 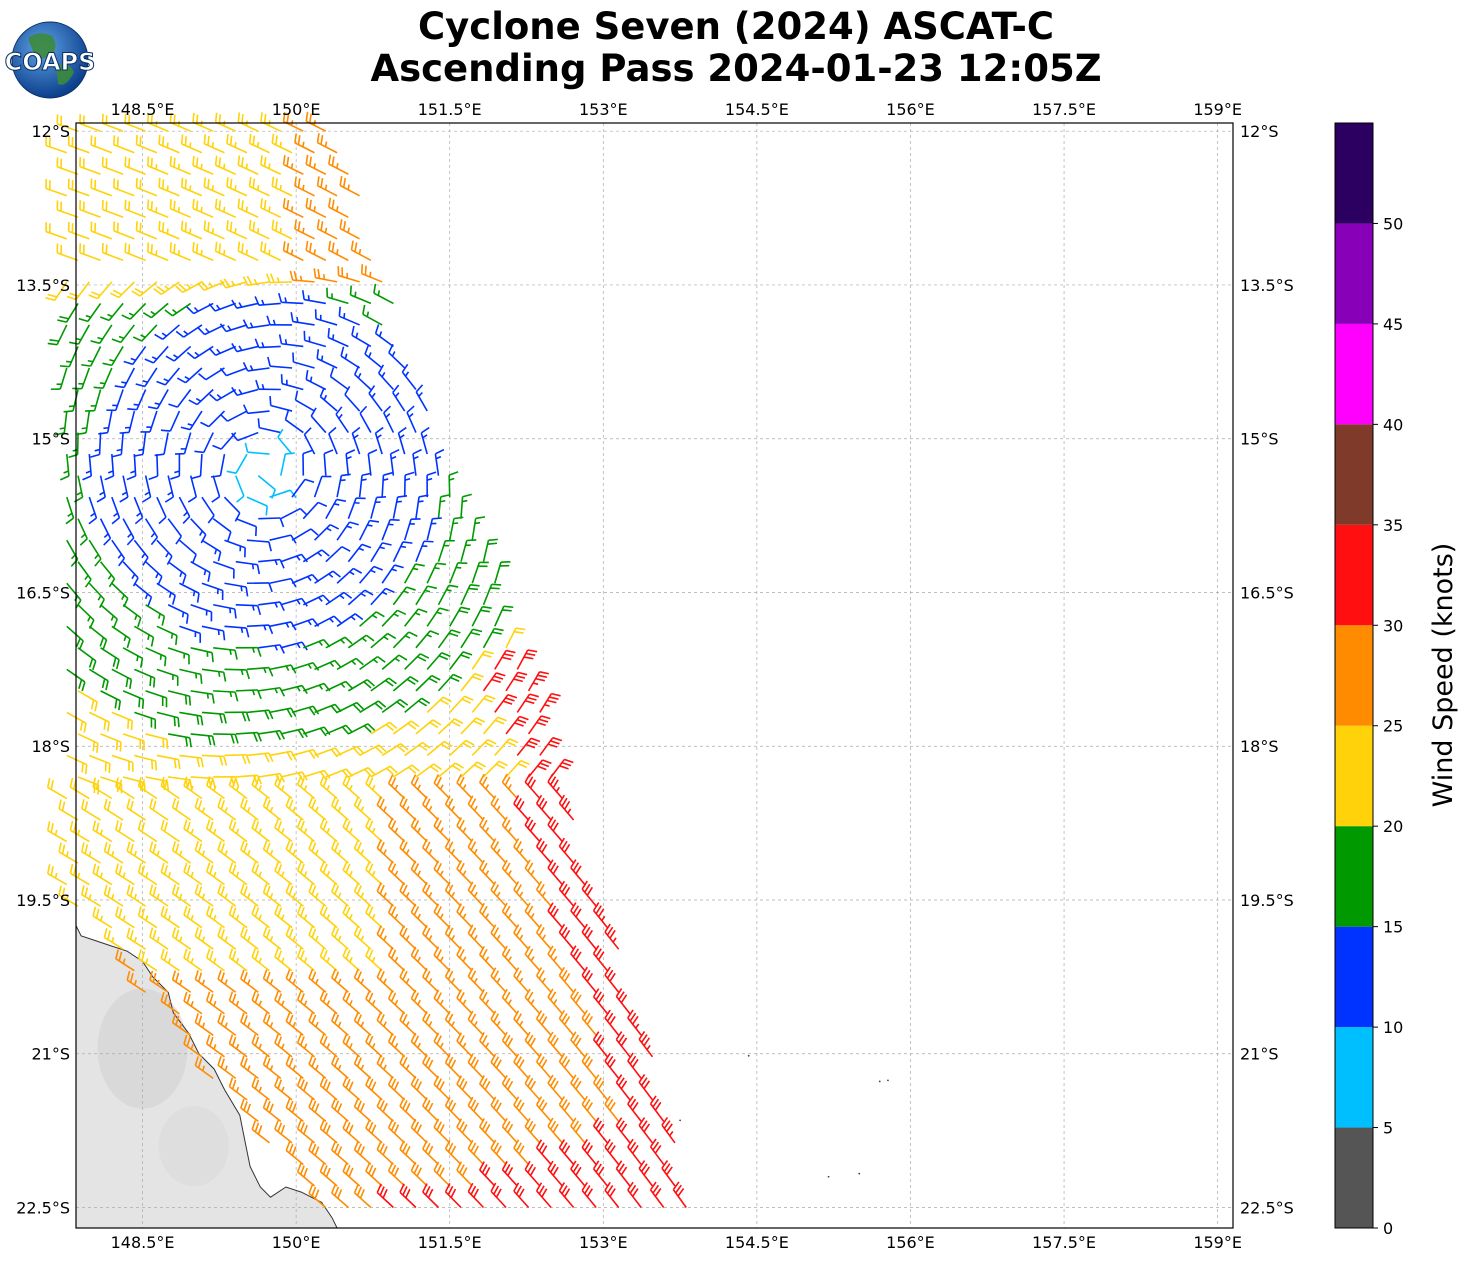 I want to click on colorbar-segment, so click(x=1354, y=474).